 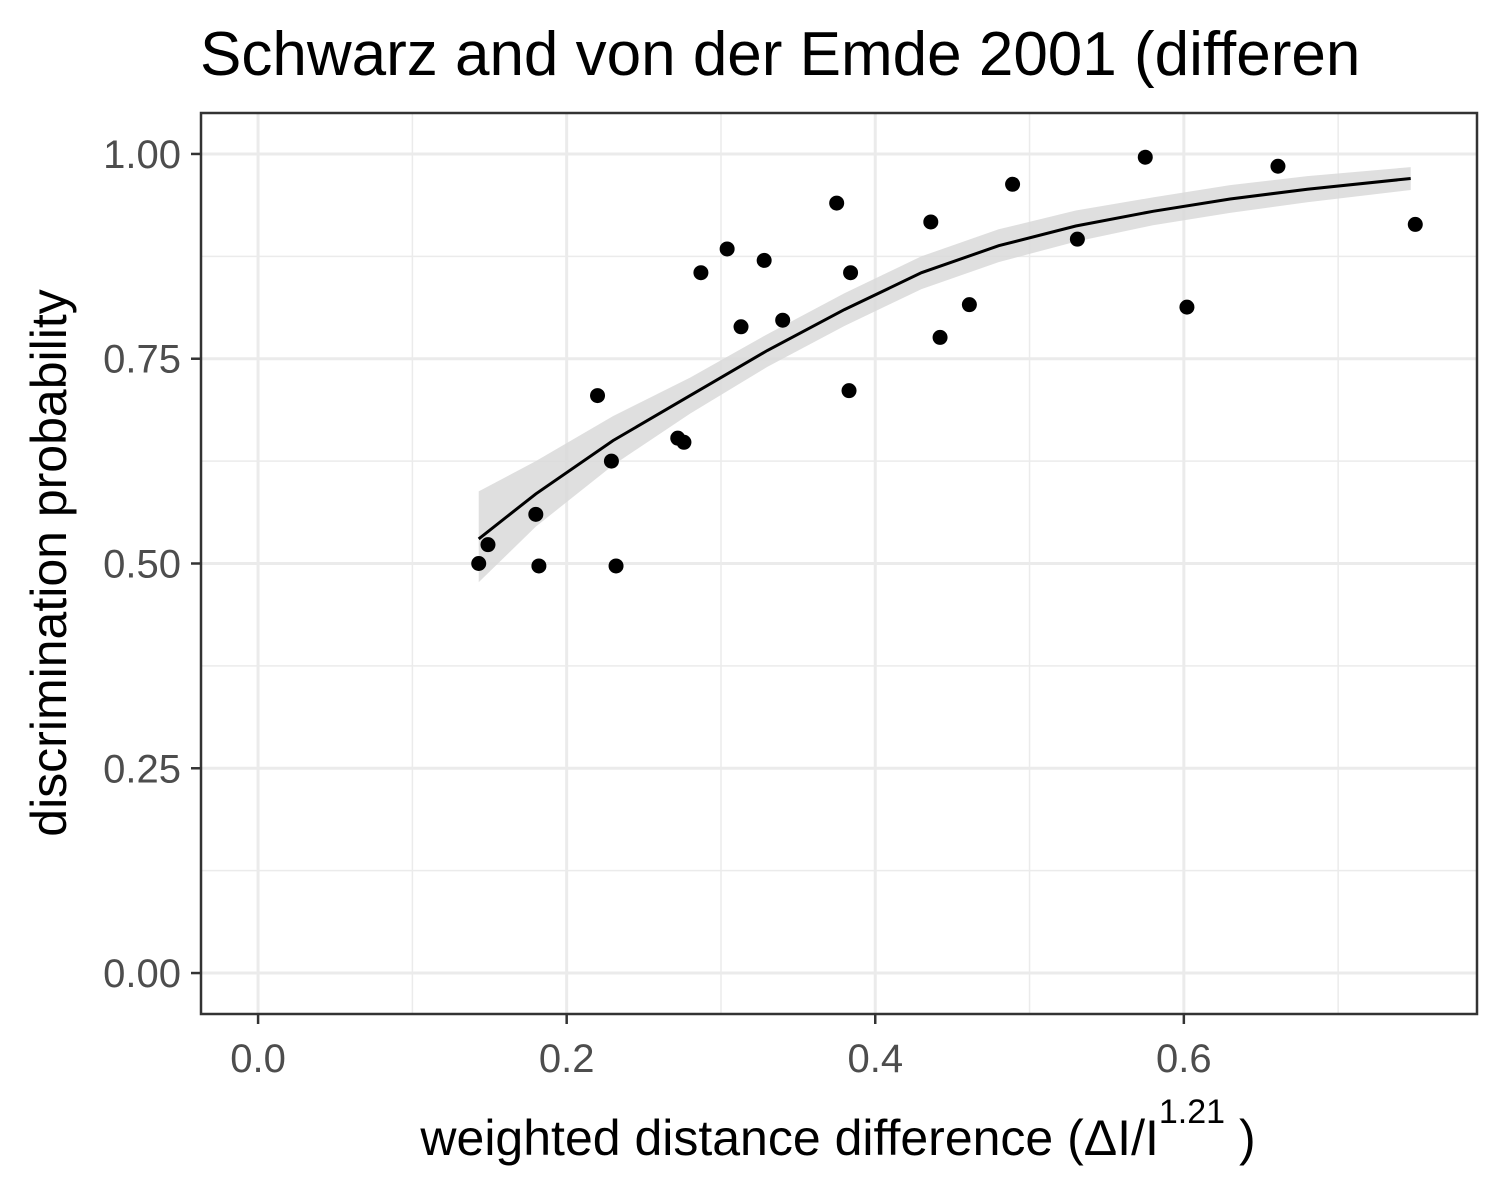 I want to click on x-tick-label: 0.2, so click(x=567, y=1059).